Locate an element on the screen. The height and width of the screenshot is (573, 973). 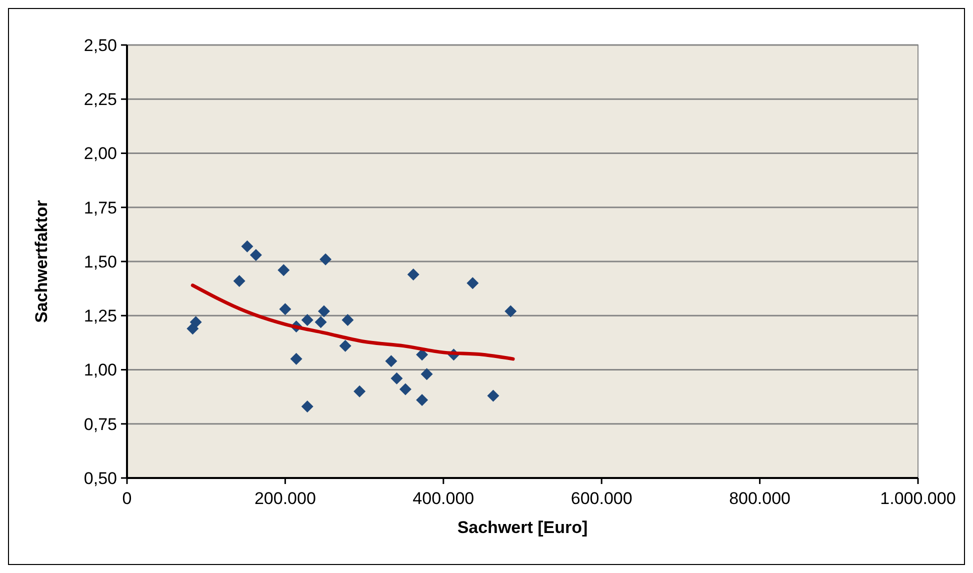
x-tick-label: 0 is located at coordinates (127, 498).